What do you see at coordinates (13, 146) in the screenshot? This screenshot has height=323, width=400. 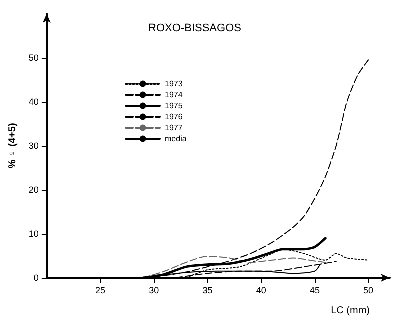 I see `y-axis-title: % ♀ (4+5)` at bounding box center [13, 146].